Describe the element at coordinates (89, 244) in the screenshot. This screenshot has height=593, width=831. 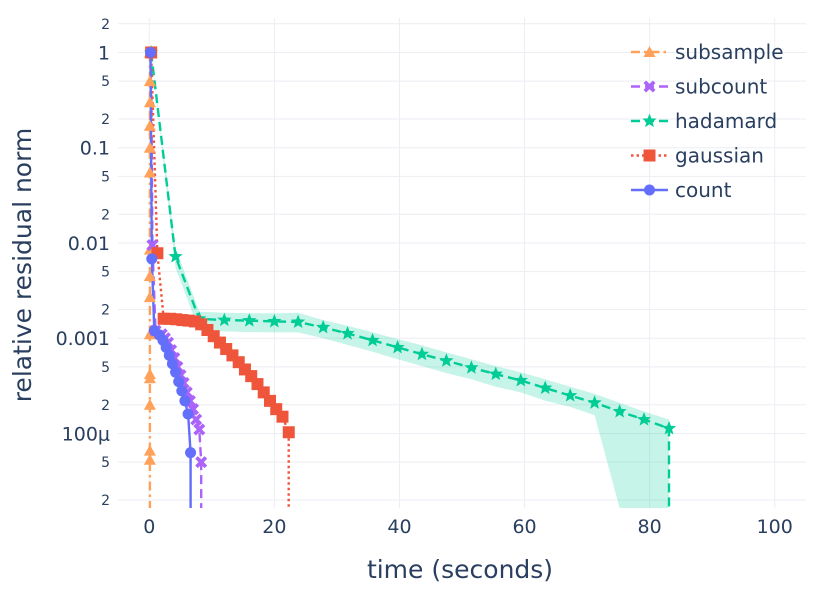
I see `y-tick-label: 0.01` at that location.